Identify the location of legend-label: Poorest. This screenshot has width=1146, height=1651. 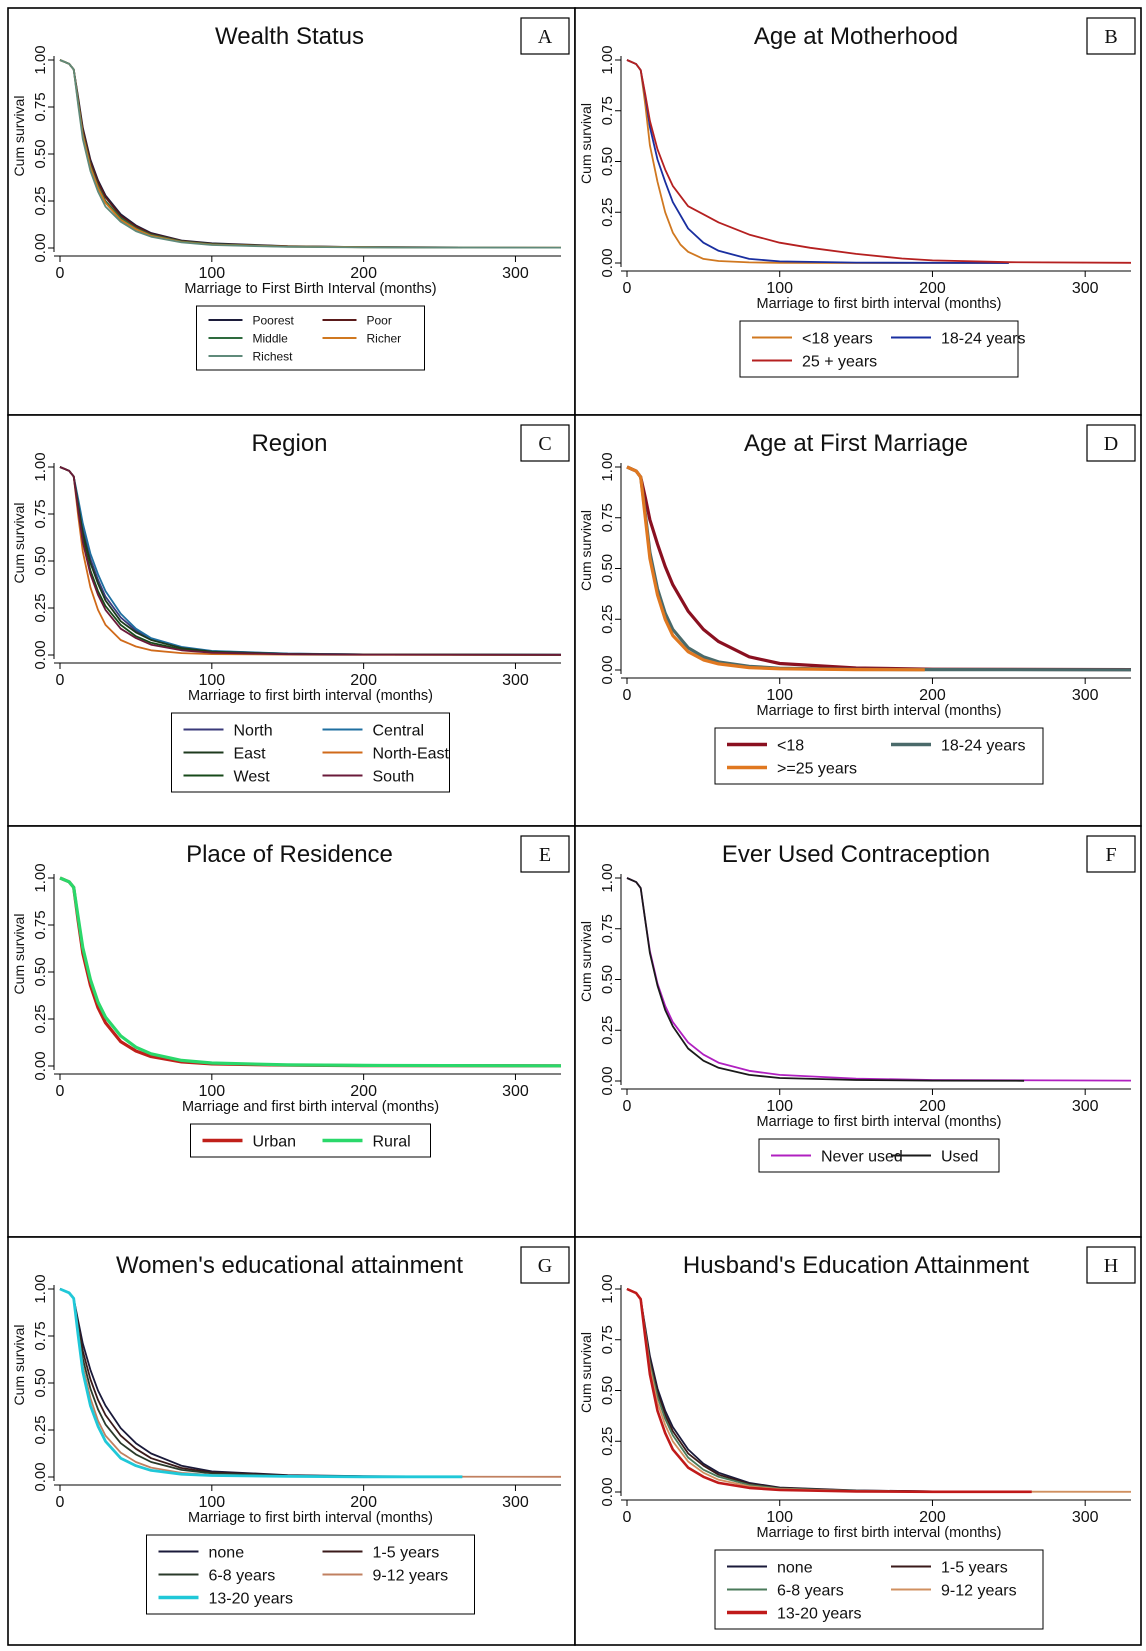
(274, 320).